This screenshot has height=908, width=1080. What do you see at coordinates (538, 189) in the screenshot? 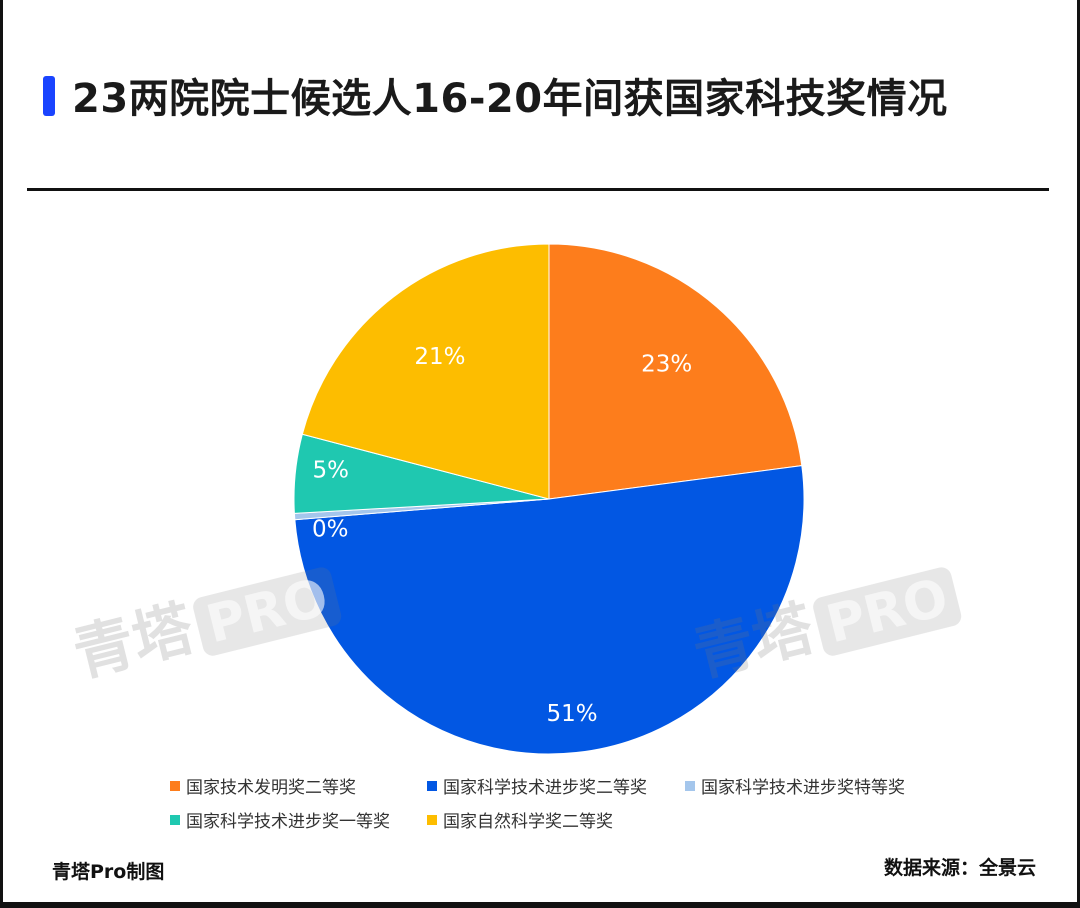
I see `title-divider` at bounding box center [538, 189].